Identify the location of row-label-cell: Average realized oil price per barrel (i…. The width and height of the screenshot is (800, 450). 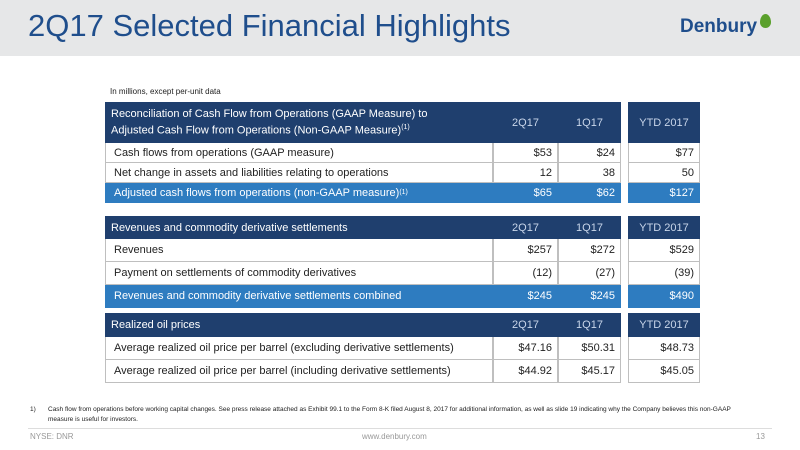
(299, 371).